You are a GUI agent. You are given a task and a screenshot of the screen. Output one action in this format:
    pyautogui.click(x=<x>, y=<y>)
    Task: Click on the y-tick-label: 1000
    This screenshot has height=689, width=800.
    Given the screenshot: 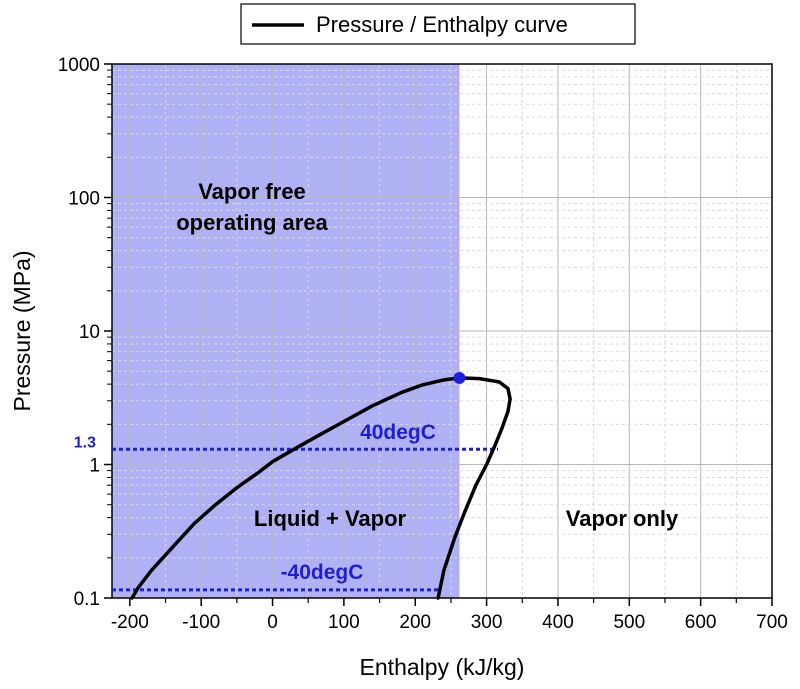 What is the action you would take?
    pyautogui.click(x=79, y=65)
    